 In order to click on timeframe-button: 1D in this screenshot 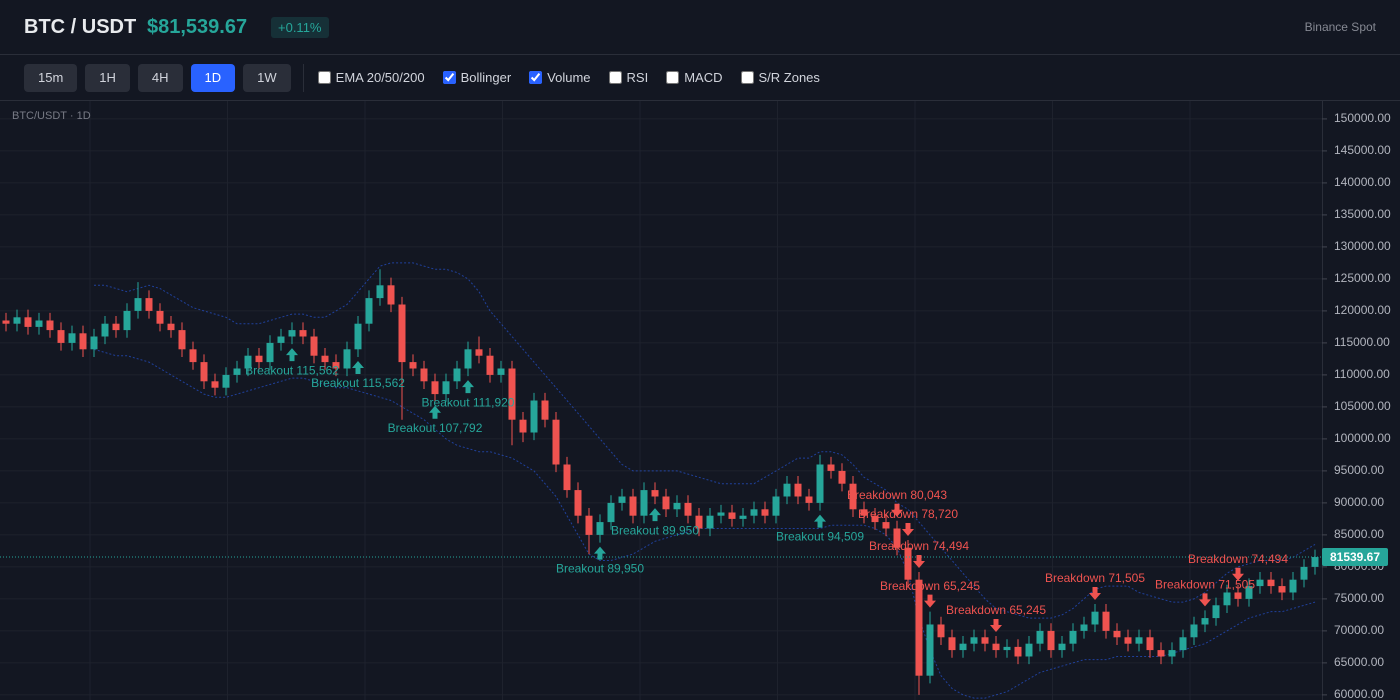, I will do `click(213, 77)`.